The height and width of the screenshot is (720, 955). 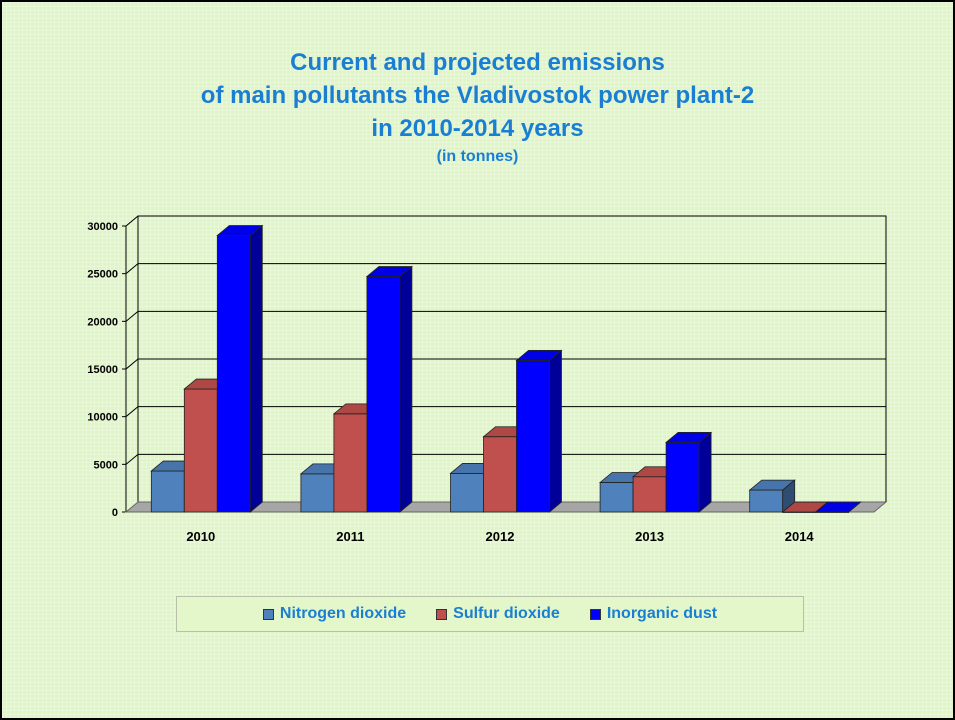 What do you see at coordinates (102, 370) in the screenshot?
I see `y-tick-label: 15000` at bounding box center [102, 370].